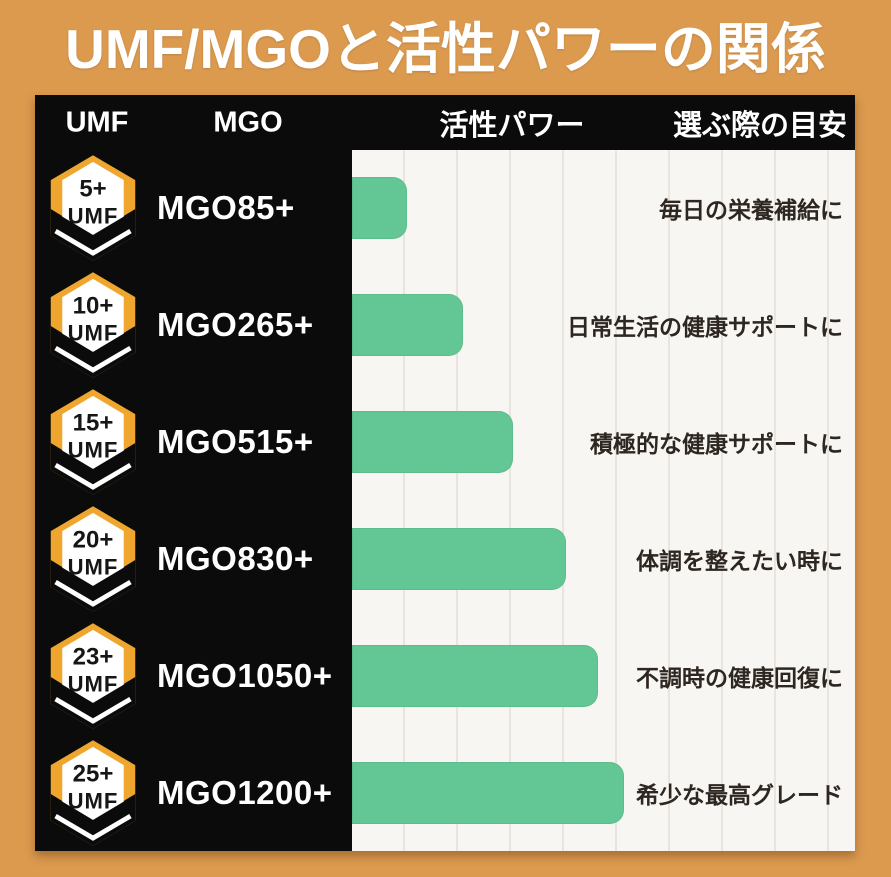 This screenshot has height=877, width=891. What do you see at coordinates (603, 675) in the screenshot?
I see `chart-row: 不調時の健康回復に` at bounding box center [603, 675].